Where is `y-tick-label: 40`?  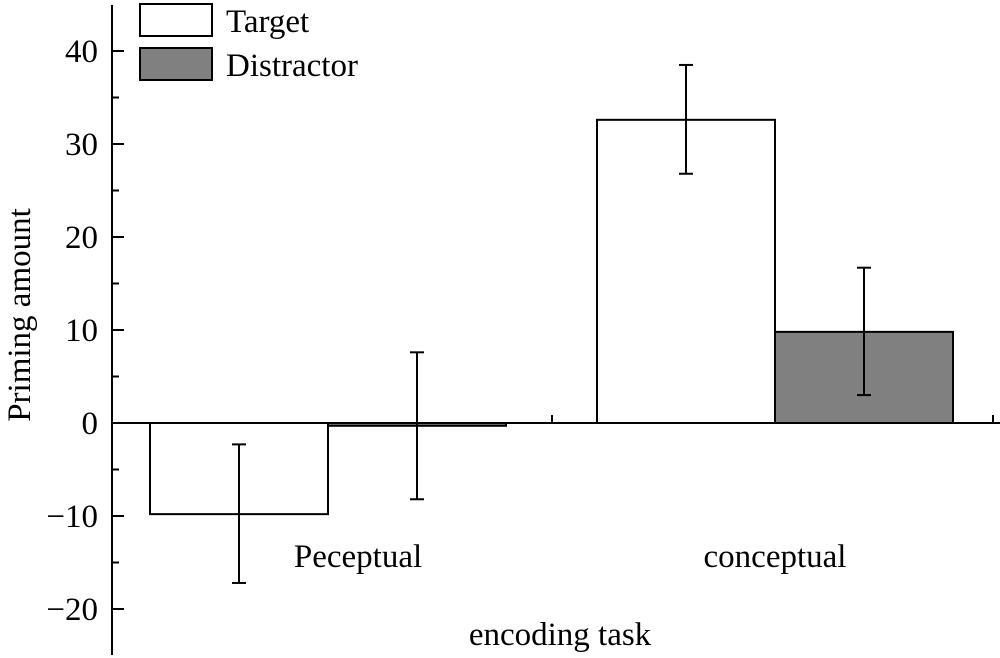
y-tick-label: 40 is located at coordinates (81, 52).